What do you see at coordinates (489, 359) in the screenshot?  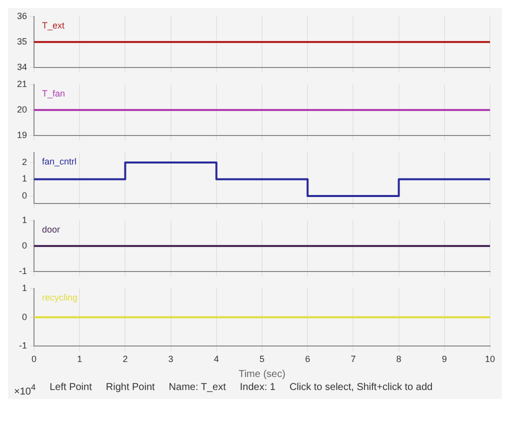 I see `x-tick-label: 10` at bounding box center [489, 359].